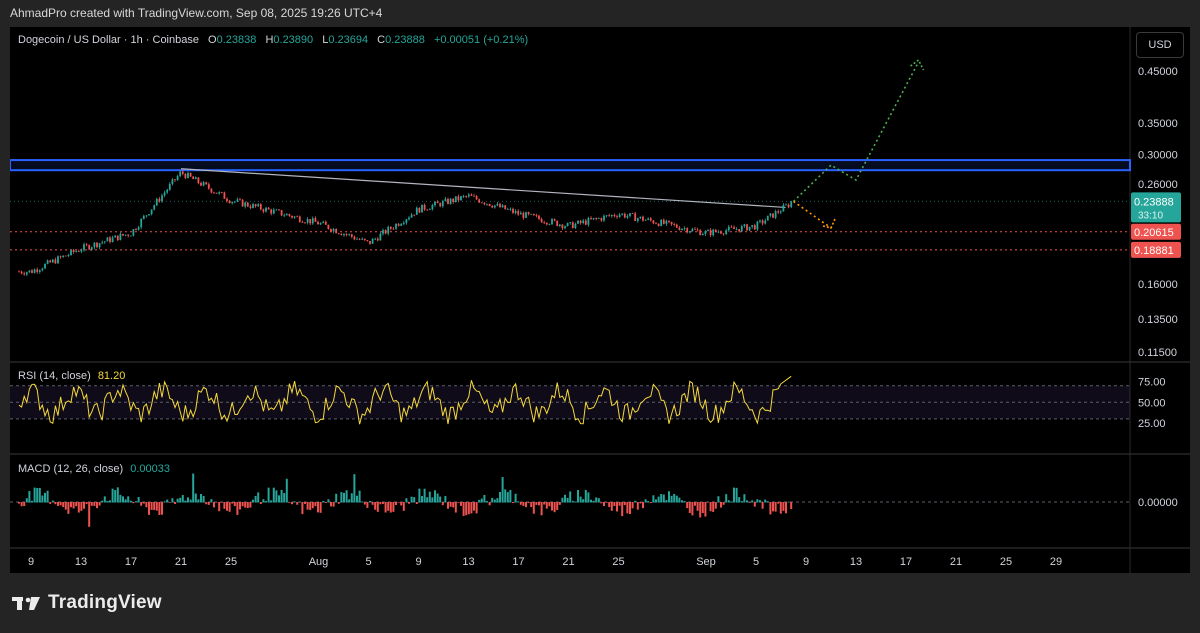 The image size is (1200, 633). I want to click on high-value: 0.23890, so click(293, 40).